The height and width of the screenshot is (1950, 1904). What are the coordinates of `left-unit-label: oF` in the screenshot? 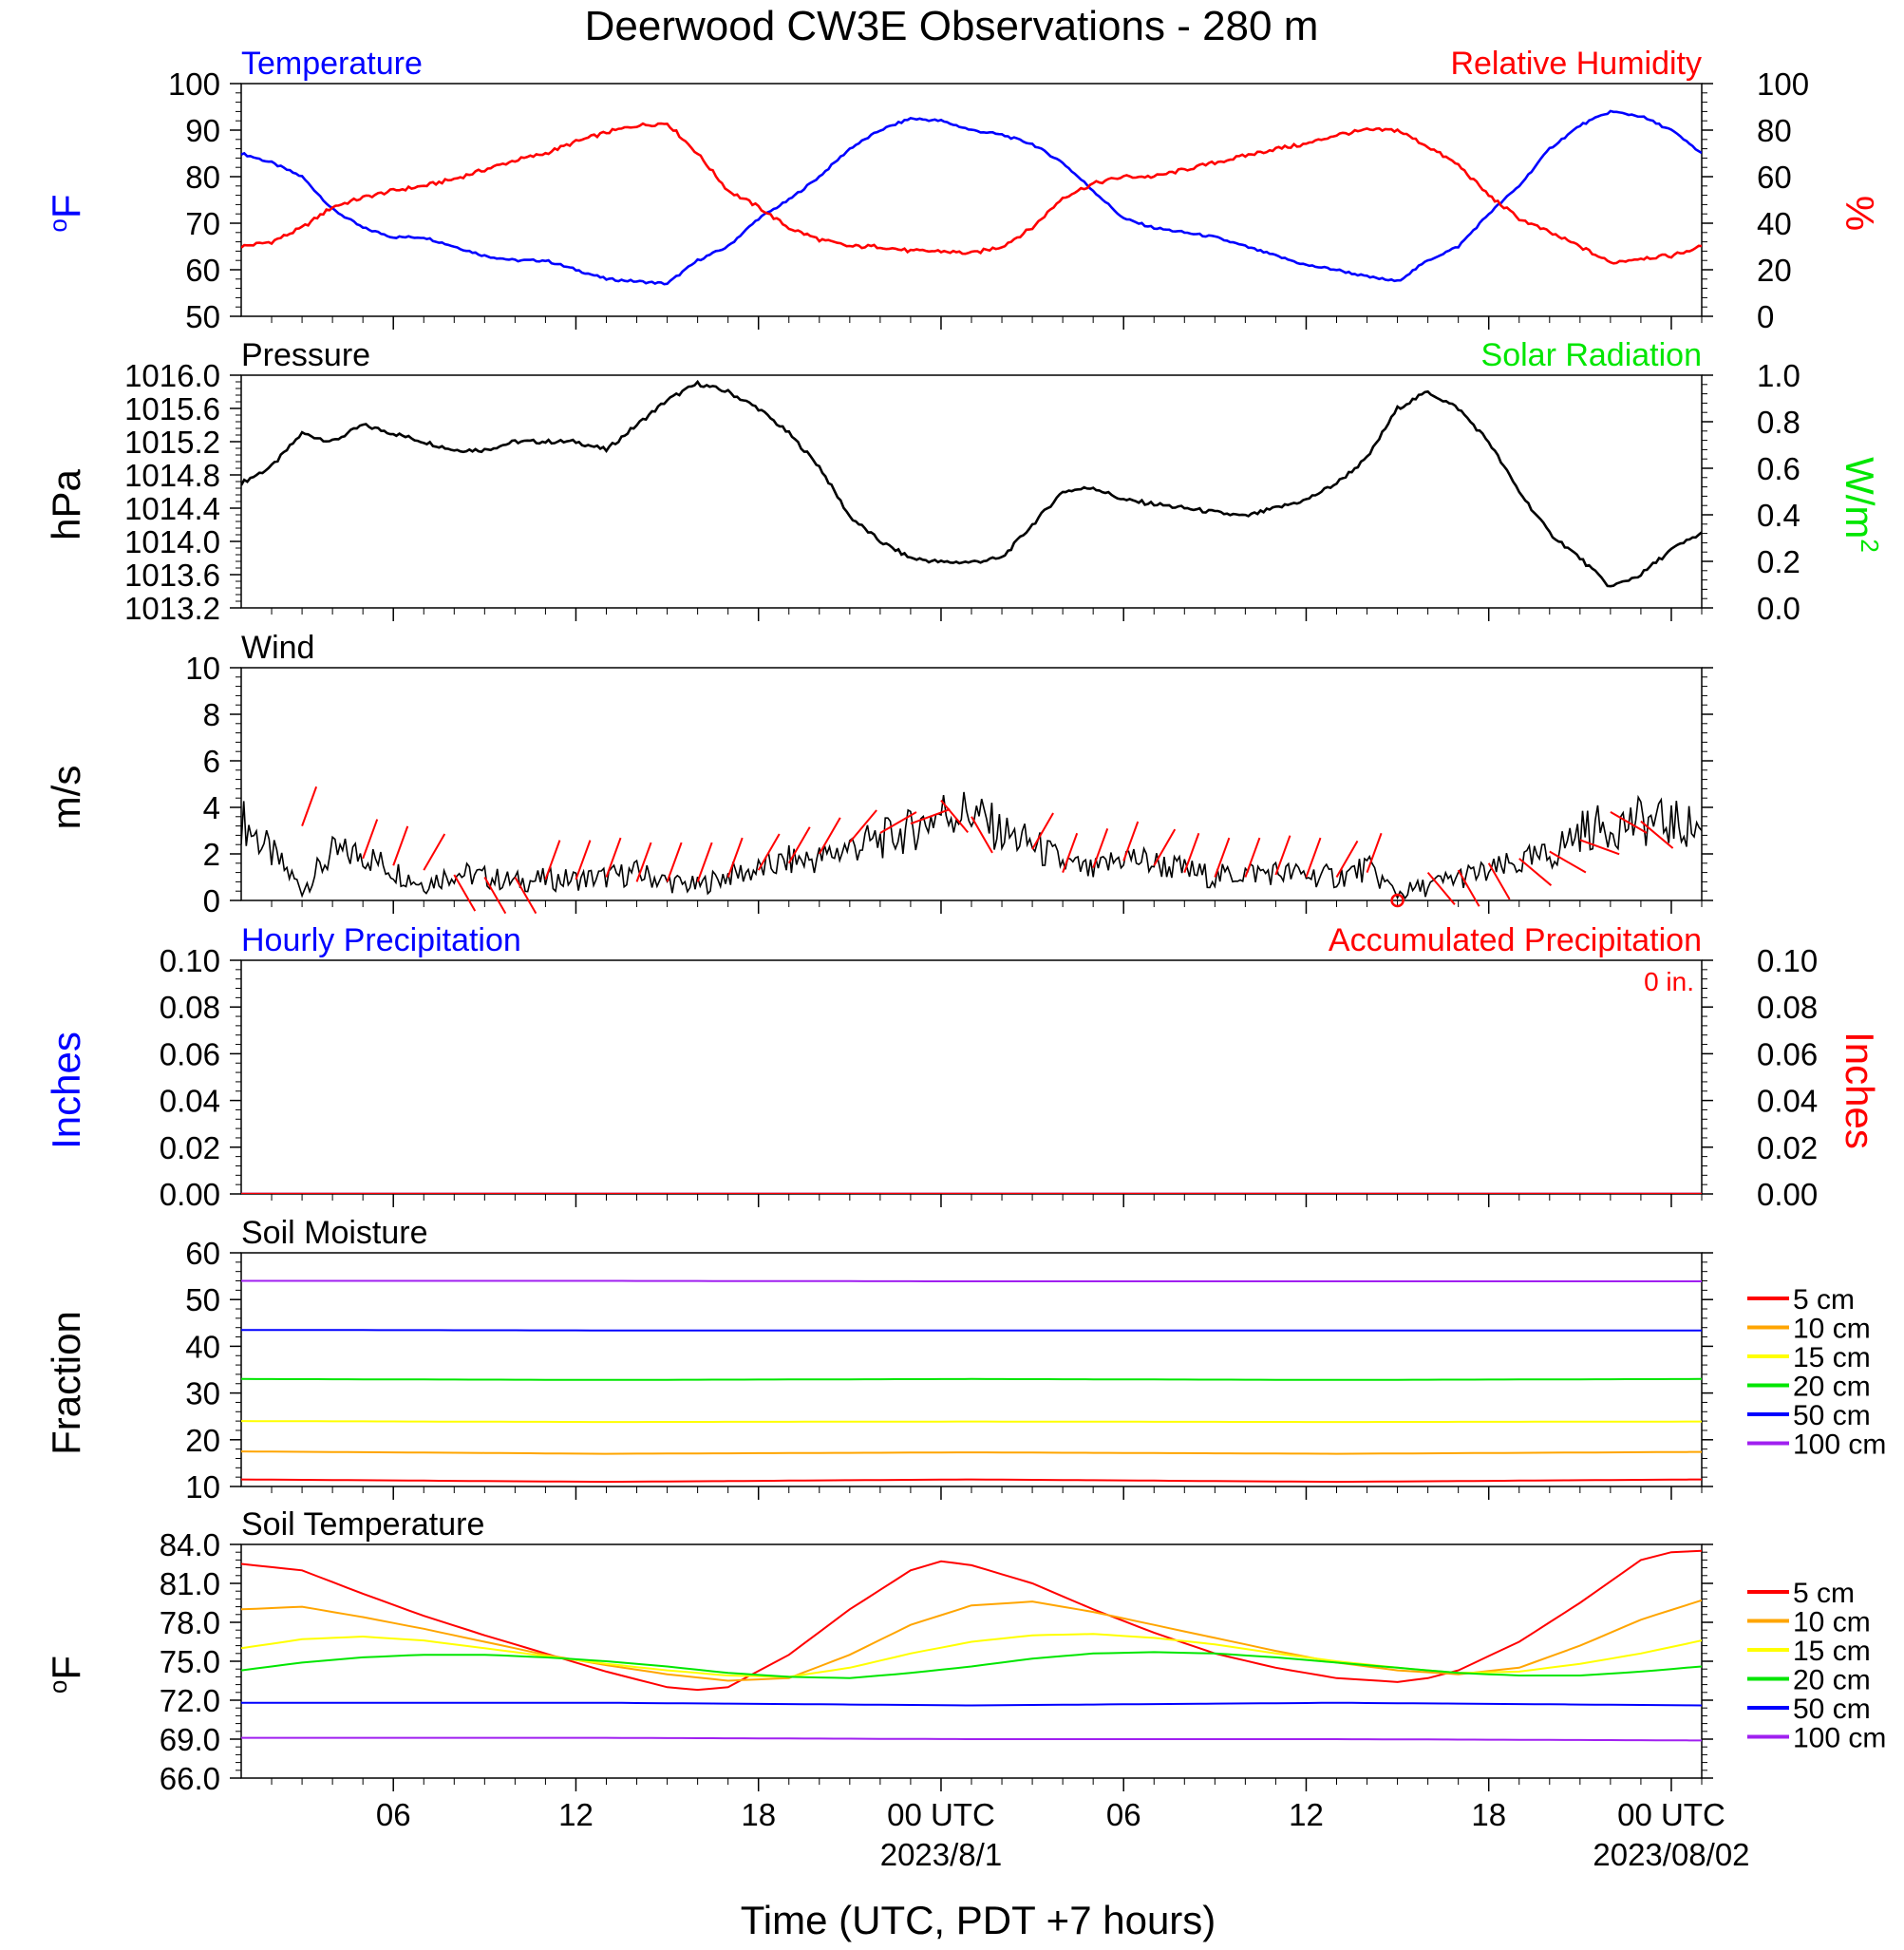 It's located at (66, 213).